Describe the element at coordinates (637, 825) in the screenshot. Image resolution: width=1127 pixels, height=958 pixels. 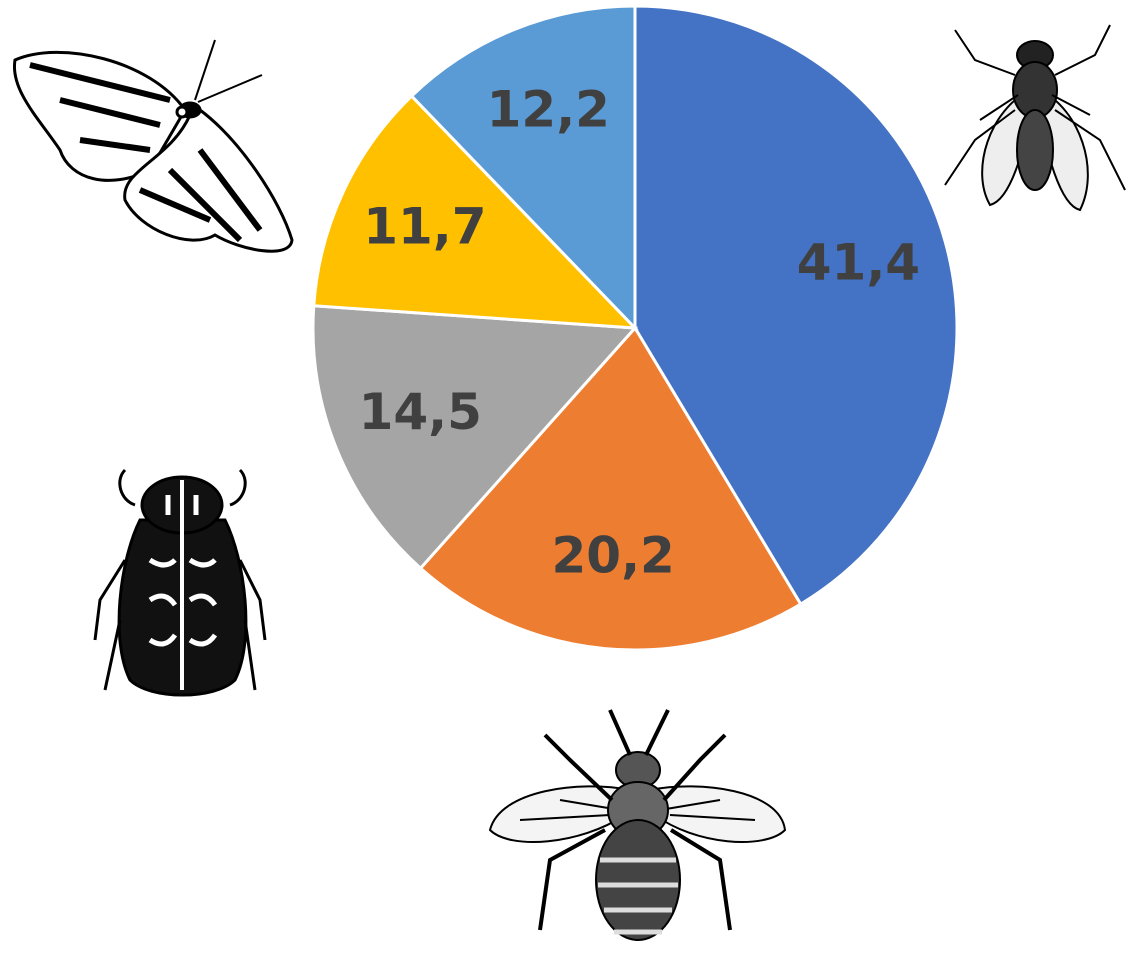
I see `bee-illustration` at that location.